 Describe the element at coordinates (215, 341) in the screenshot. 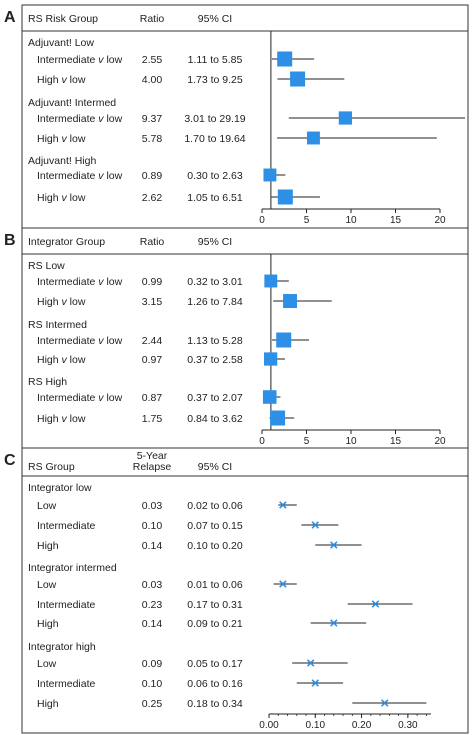

I see `ci-value: 1.13 to 5.28` at that location.